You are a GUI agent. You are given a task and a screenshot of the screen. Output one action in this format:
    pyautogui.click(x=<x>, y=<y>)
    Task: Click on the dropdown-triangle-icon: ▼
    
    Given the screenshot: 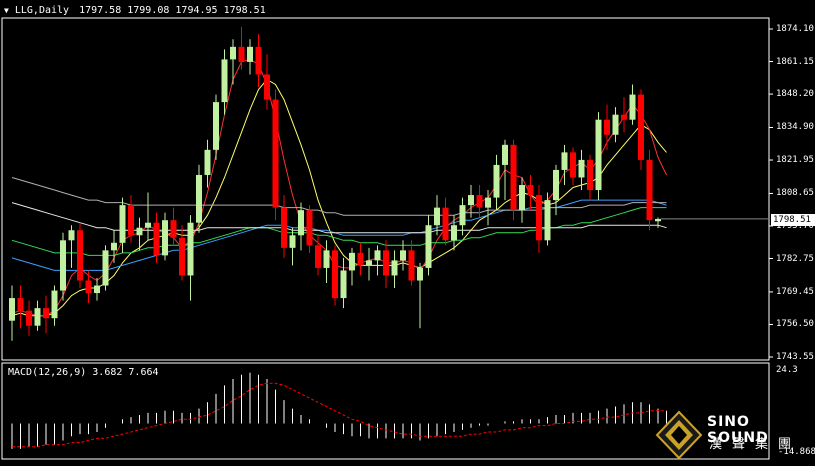 What is the action you would take?
    pyautogui.click(x=6, y=10)
    